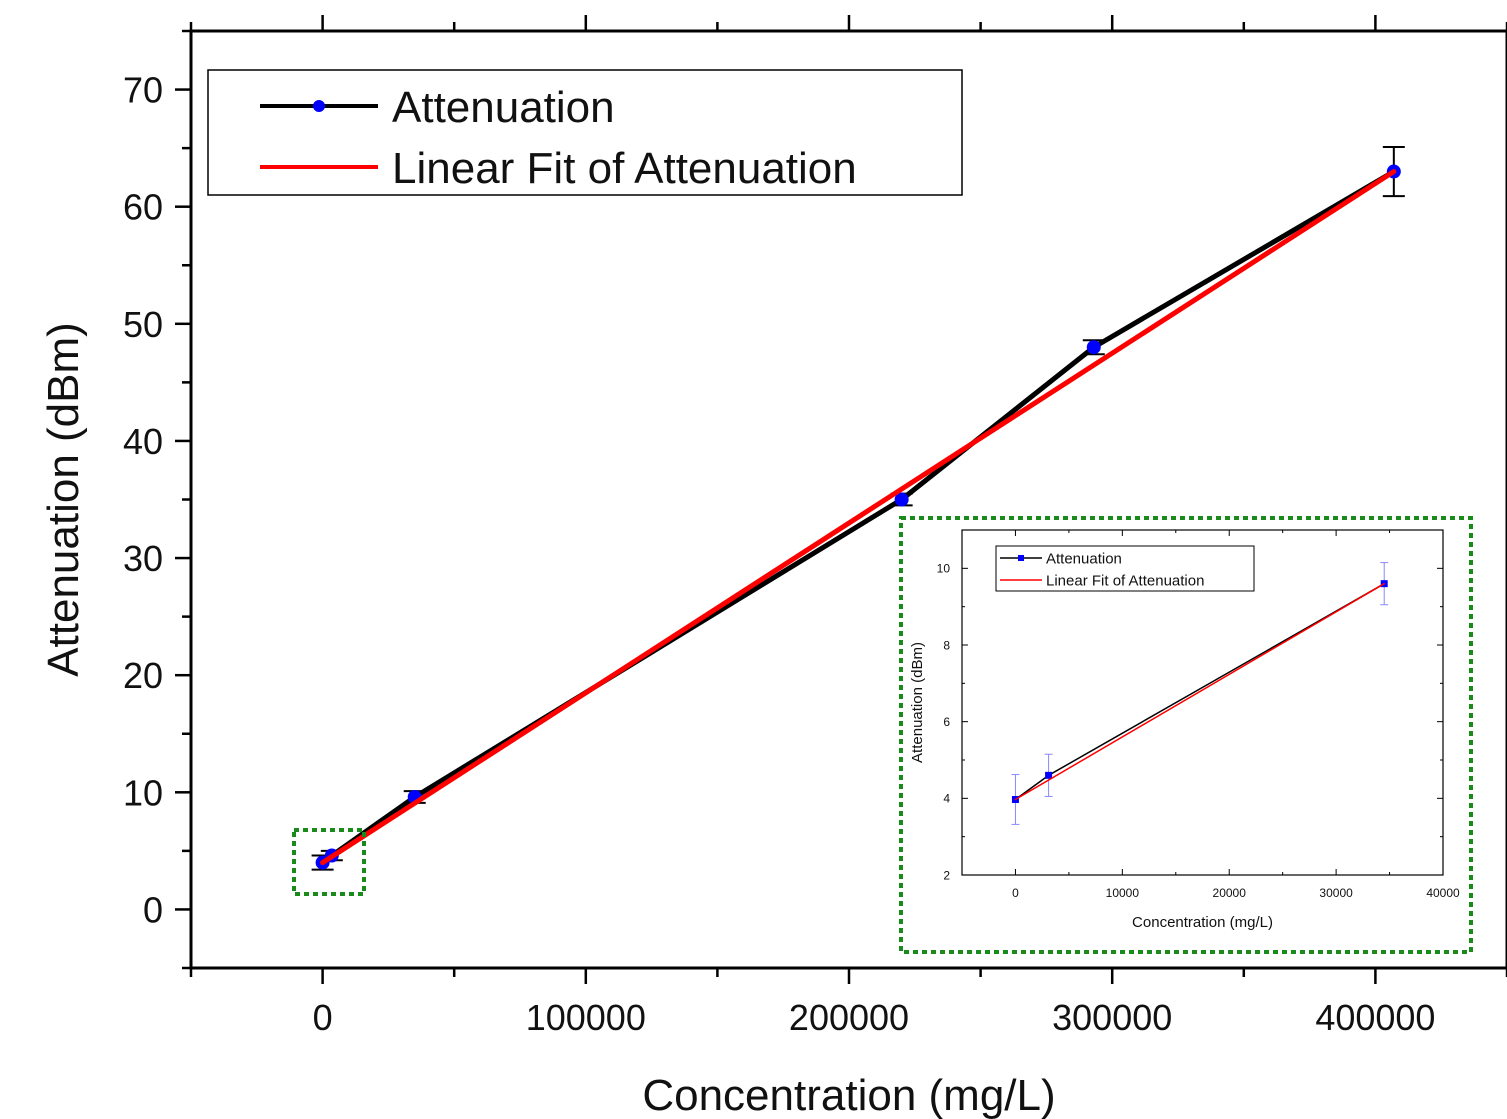 This screenshot has height=1119, width=1507. Describe the element at coordinates (1123, 893) in the screenshot. I see `inset-x-tick-label: 10000` at that location.